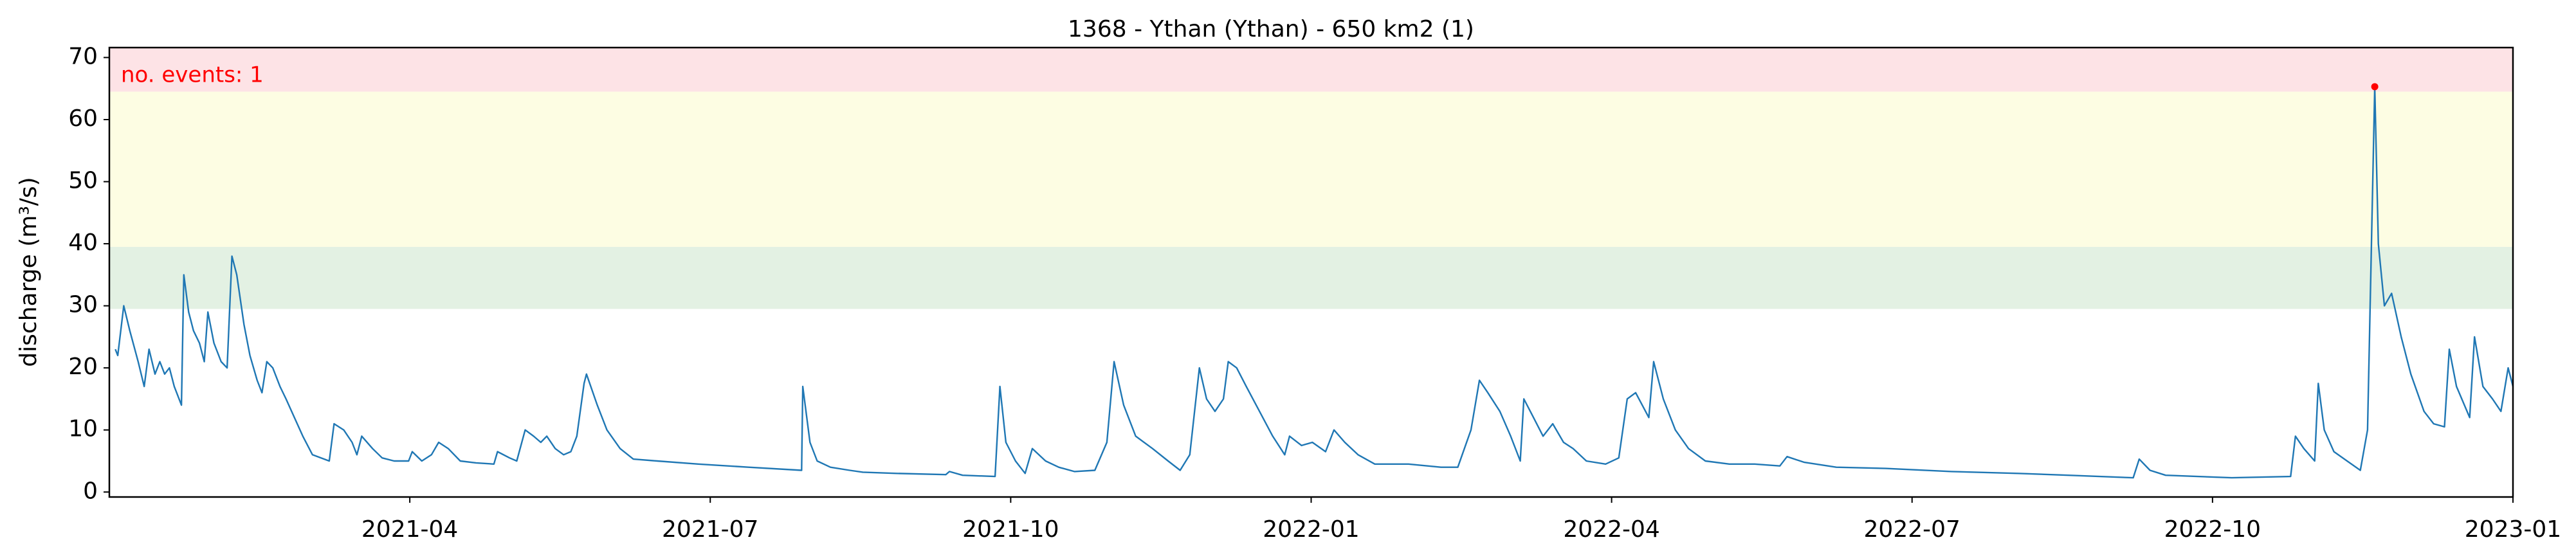 This screenshot has width=2576, height=560. Describe the element at coordinates (83, 181) in the screenshot. I see `y-tick-label: 50` at that location.